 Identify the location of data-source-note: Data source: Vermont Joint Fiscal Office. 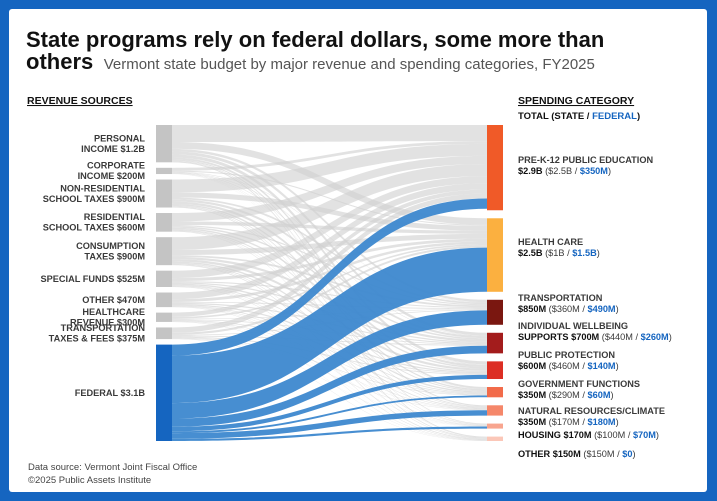
(112, 467).